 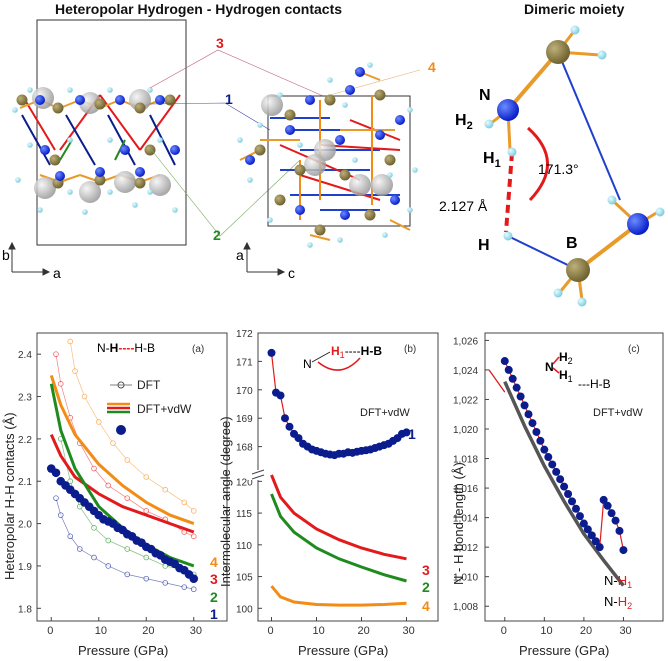 I want to click on y-tick-label-a: 2.0, so click(x=25, y=525).